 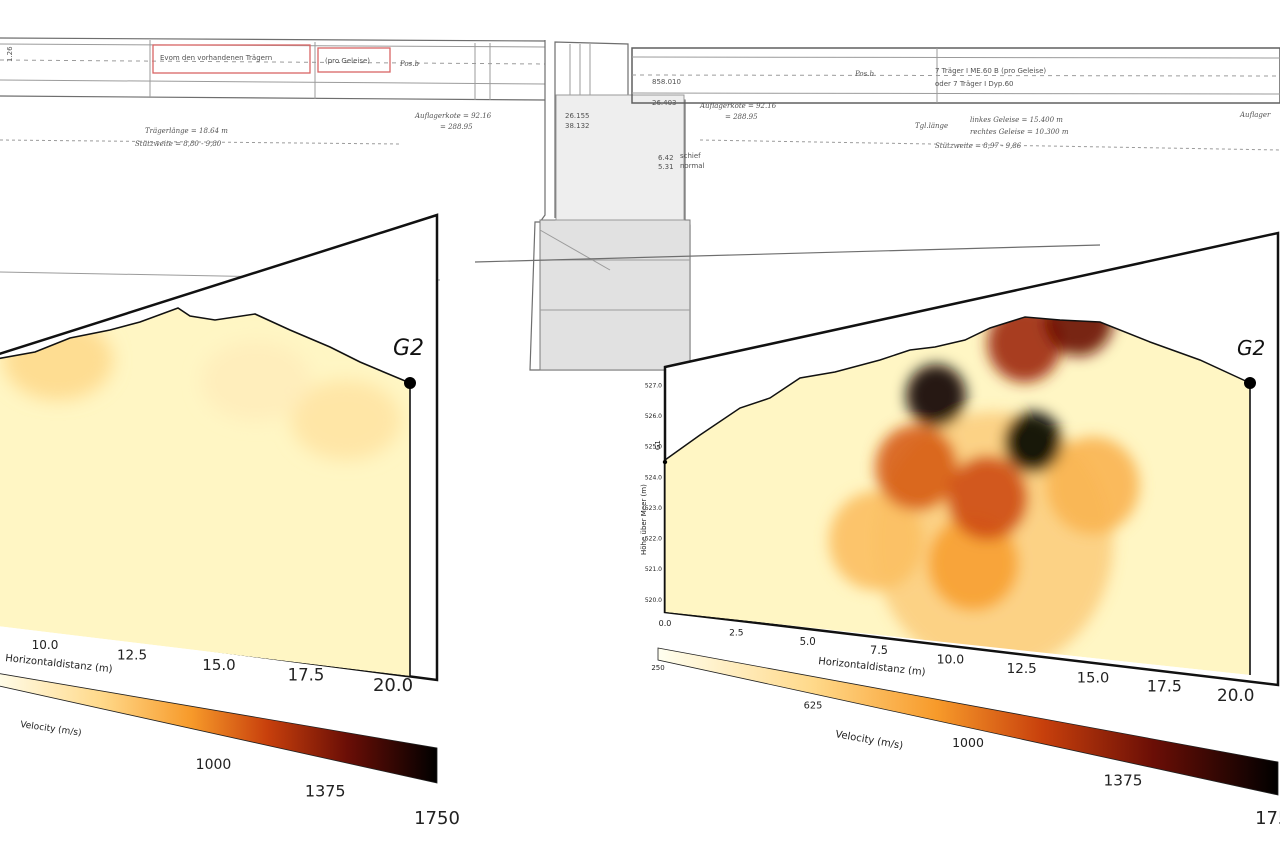 I want to click on drawing-beam-note-1: 7 Träger I ME.60 B (pro Geleise), so click(x=990, y=71).